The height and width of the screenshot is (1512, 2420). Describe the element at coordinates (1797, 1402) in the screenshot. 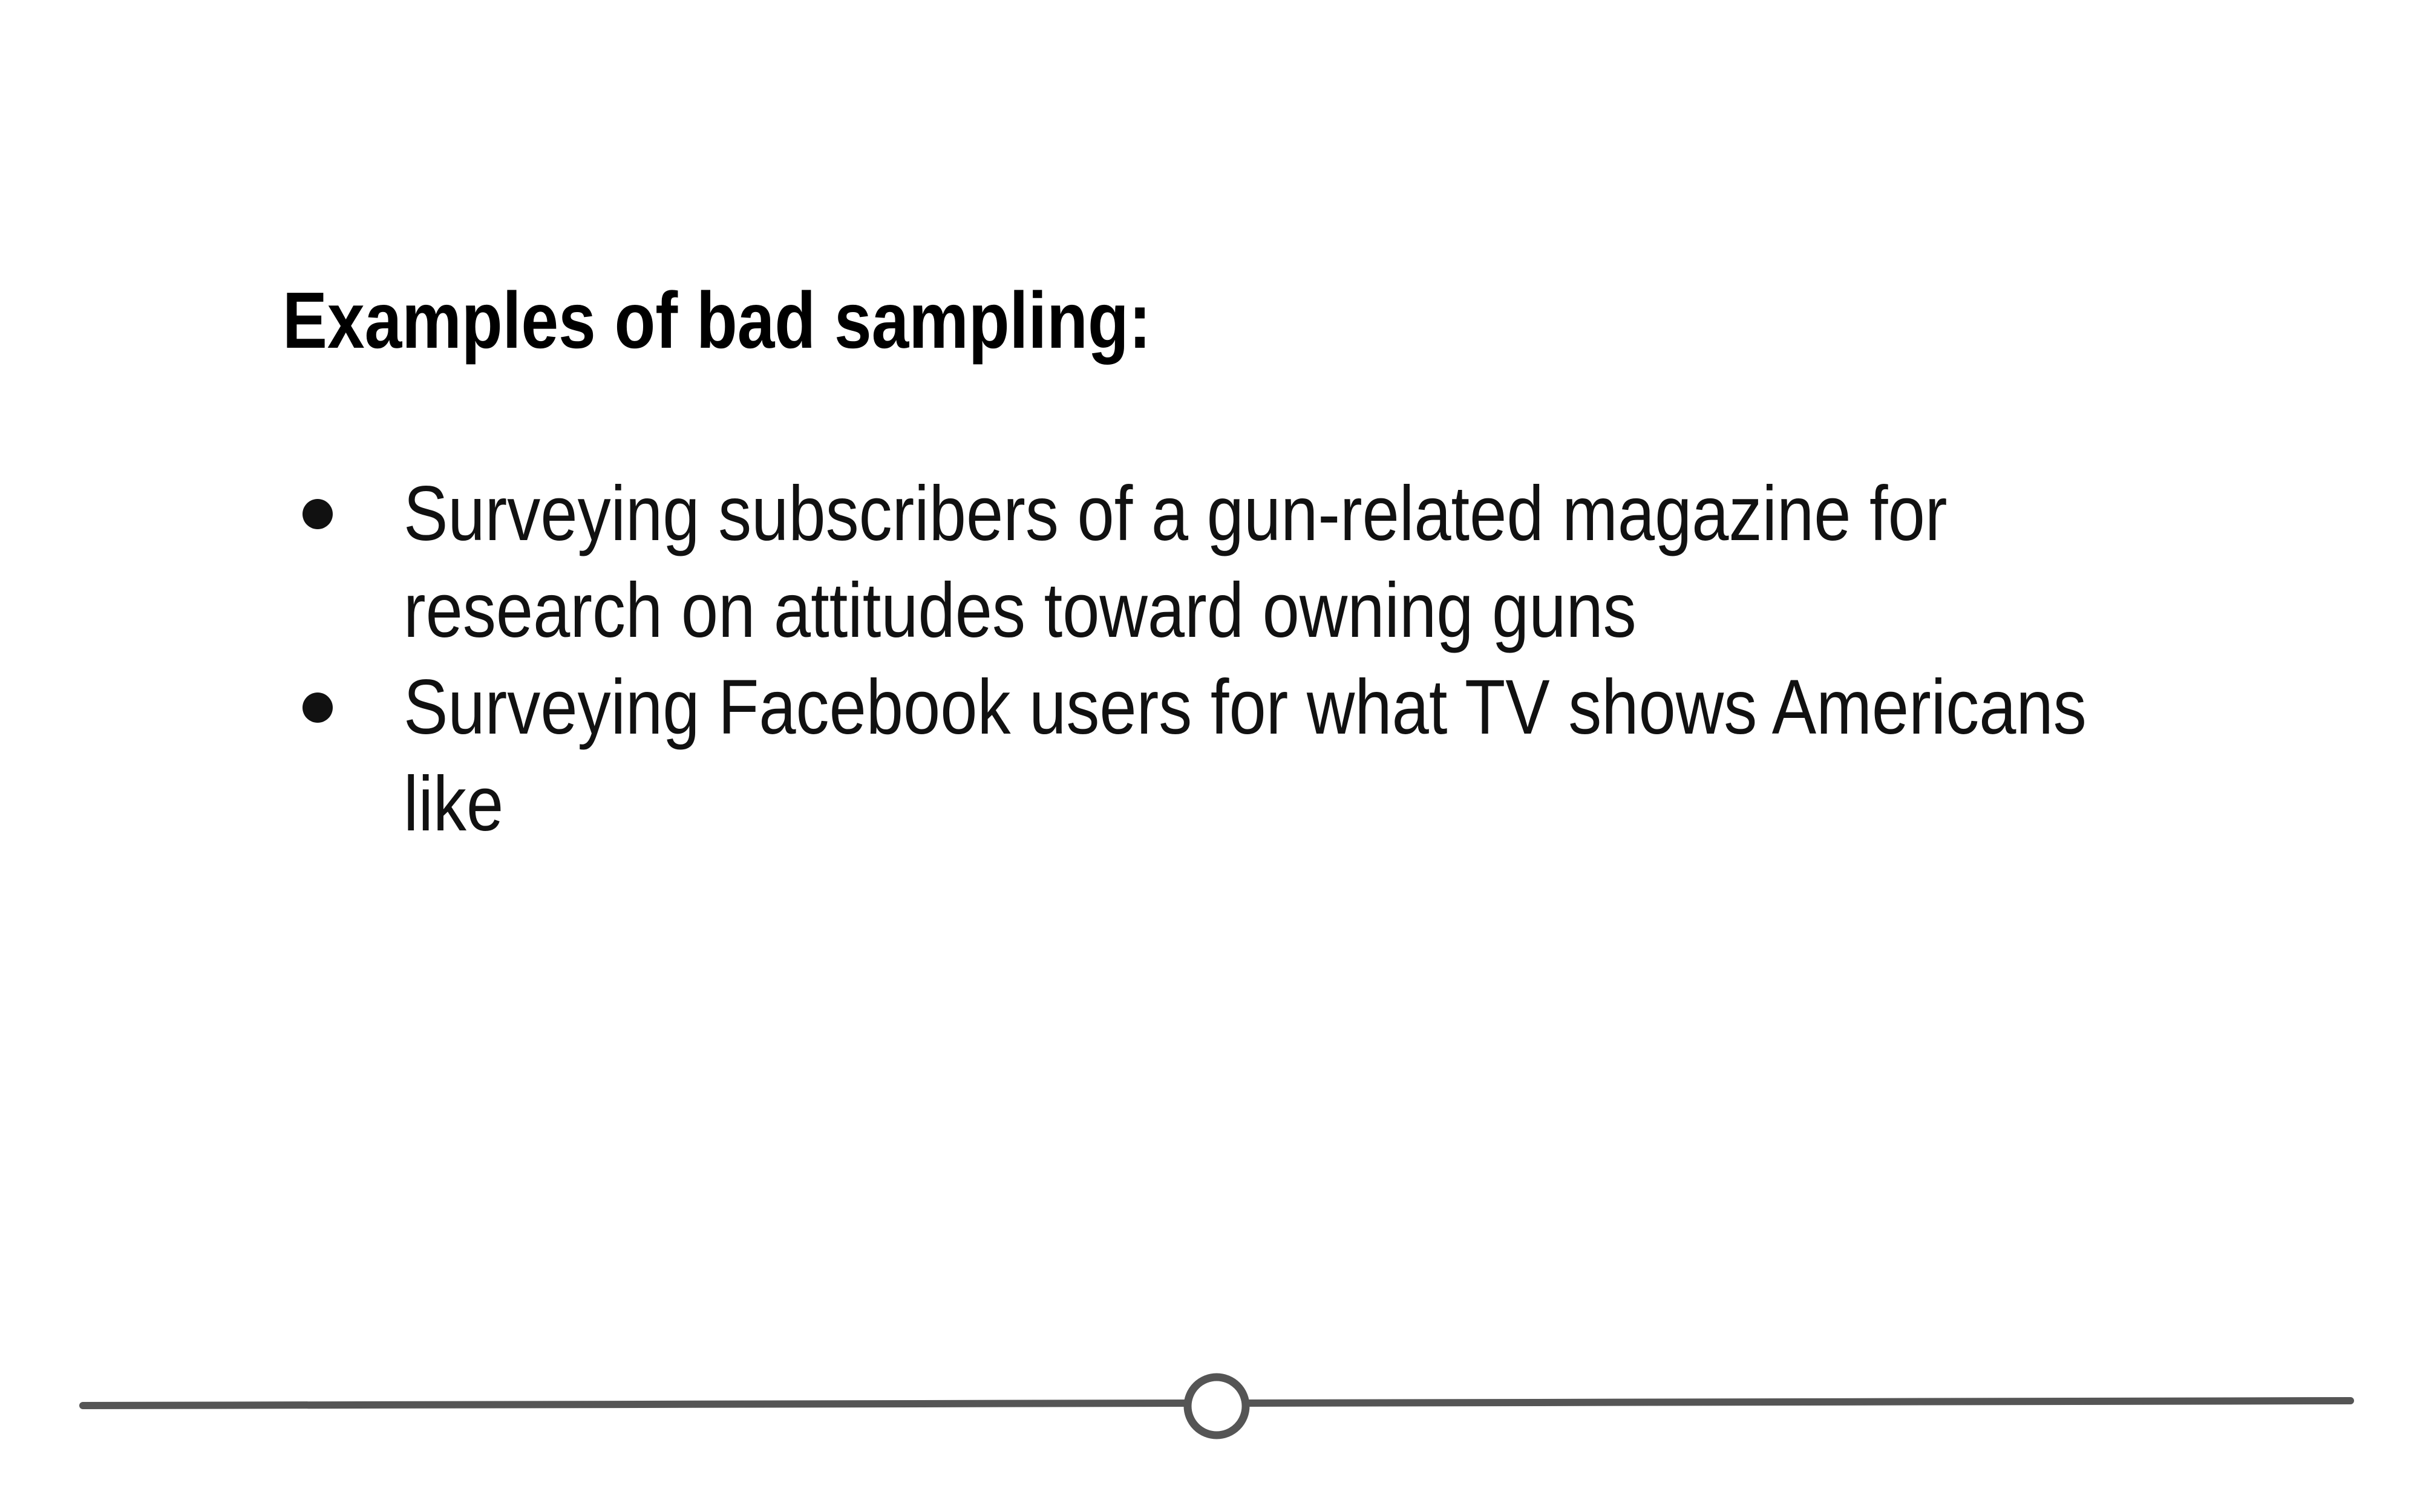

I see `divider-line-right` at that location.